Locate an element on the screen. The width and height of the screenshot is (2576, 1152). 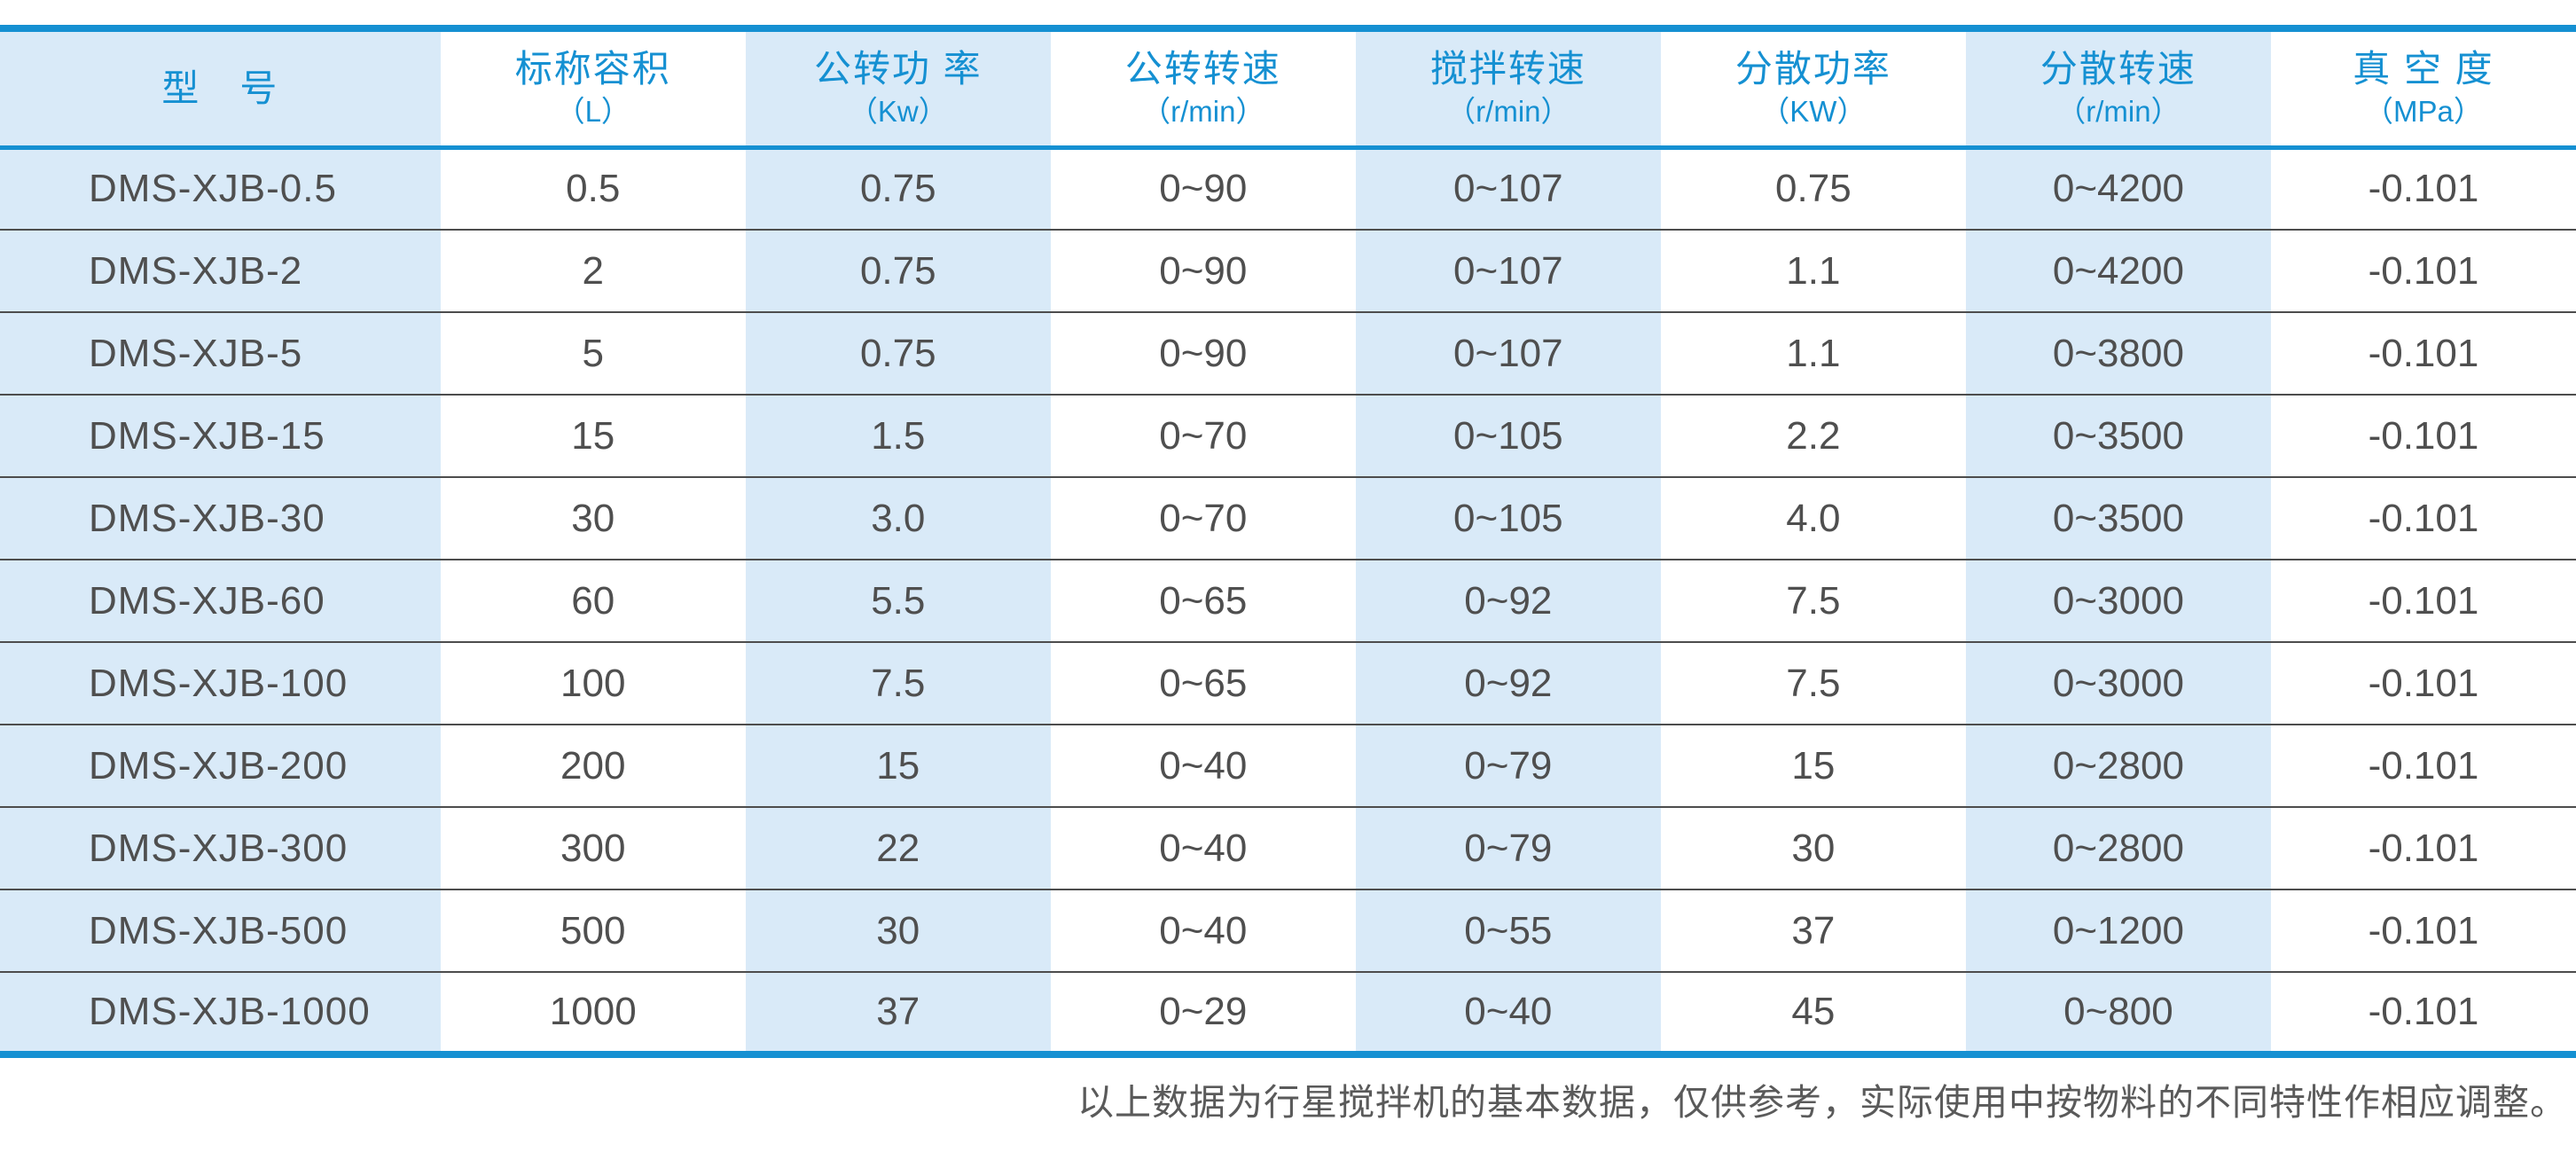
column-unit: （KW） is located at coordinates (1813, 111).